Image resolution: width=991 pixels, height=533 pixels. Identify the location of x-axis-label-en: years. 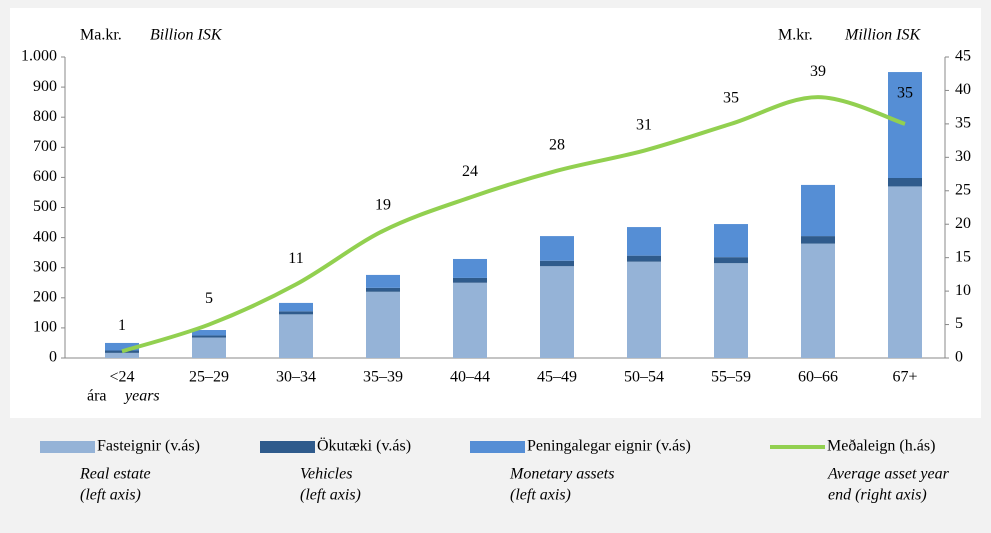
(141, 396).